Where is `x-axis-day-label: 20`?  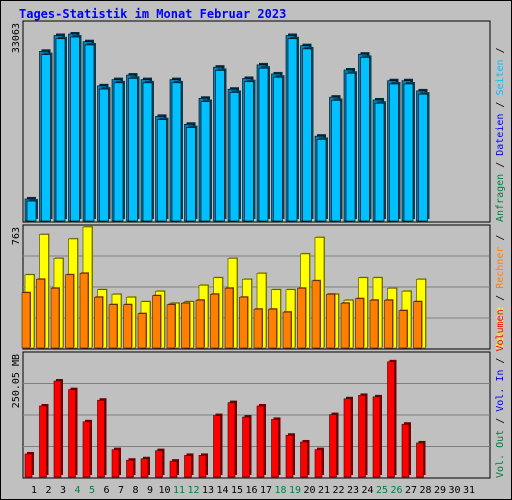
x-axis-day-label: 20 is located at coordinates (309, 490).